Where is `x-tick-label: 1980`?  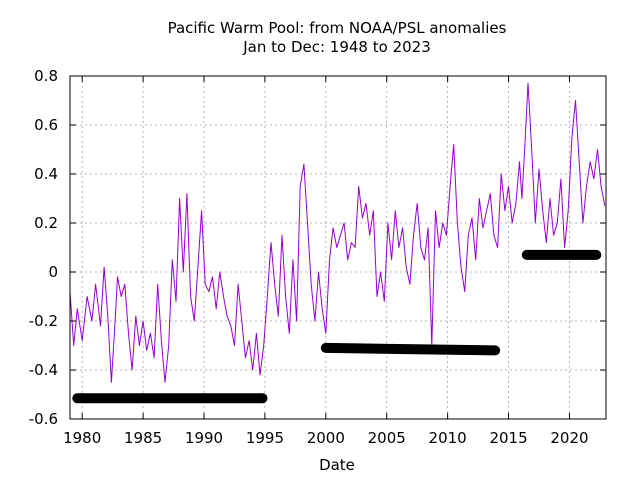 x-tick-label: 1980 is located at coordinates (82, 438).